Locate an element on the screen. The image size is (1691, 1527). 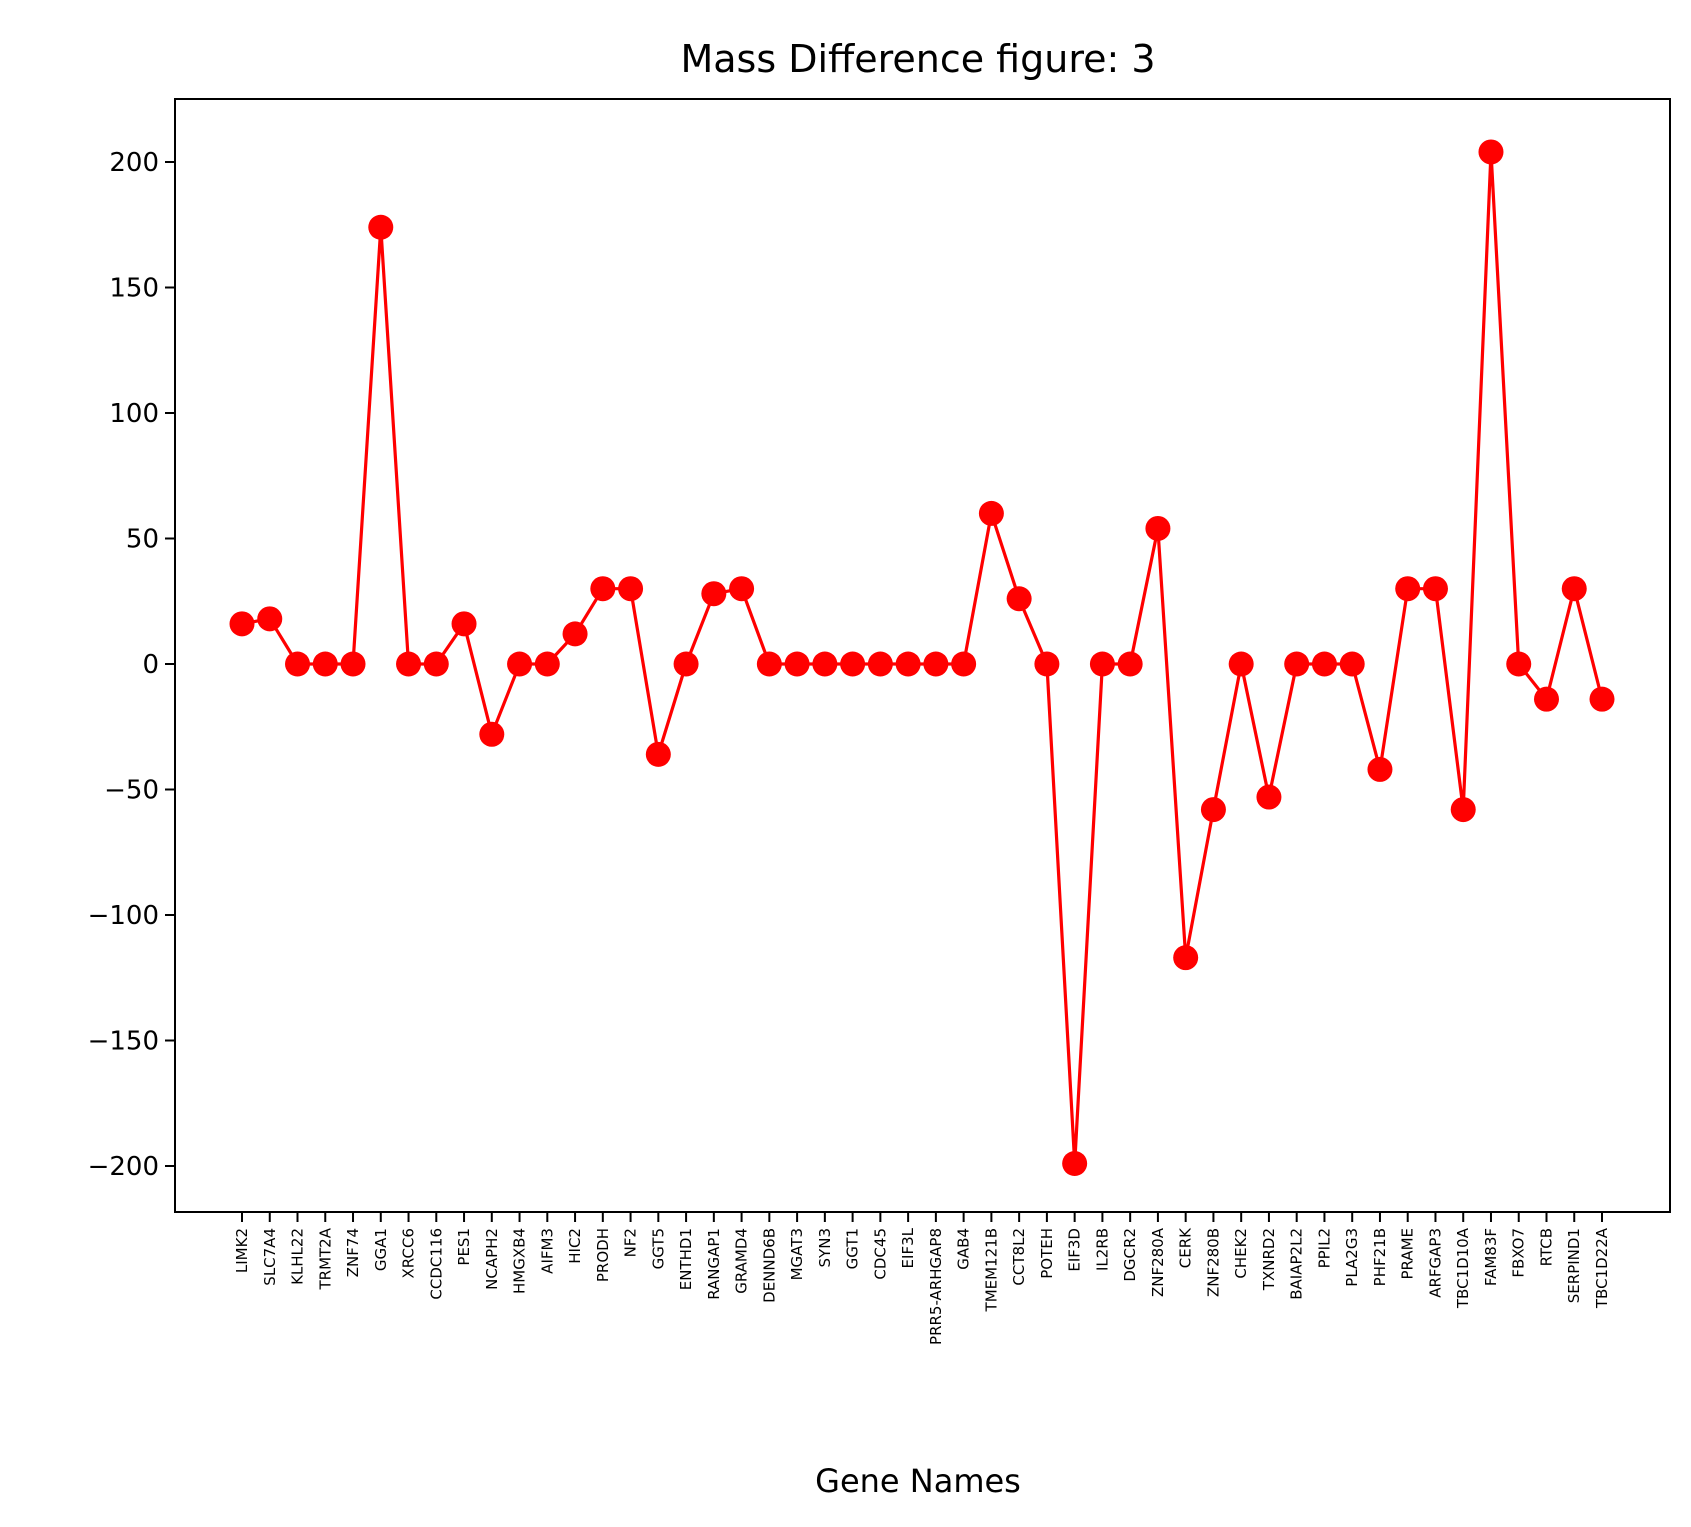
data-point-ggt5 is located at coordinates (658, 754).